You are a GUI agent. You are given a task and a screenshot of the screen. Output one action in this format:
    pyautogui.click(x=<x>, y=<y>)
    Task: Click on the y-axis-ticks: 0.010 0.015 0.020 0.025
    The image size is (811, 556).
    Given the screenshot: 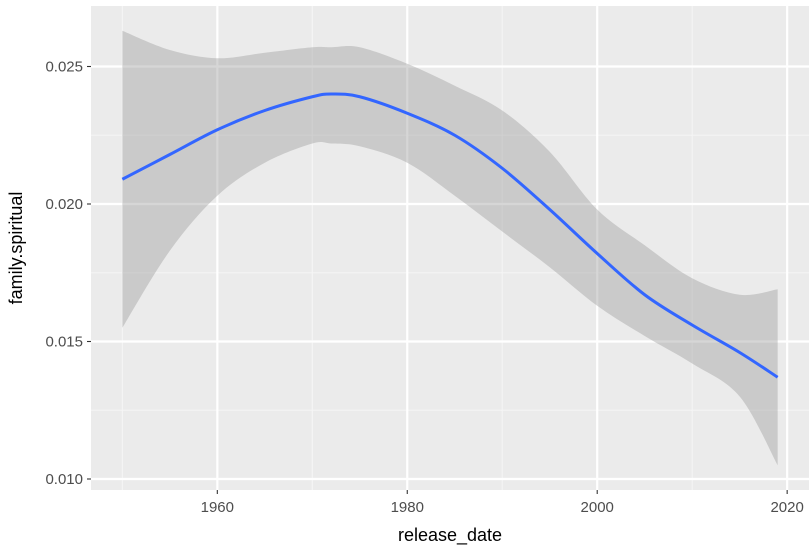 What is the action you would take?
    pyautogui.click(x=68, y=273)
    